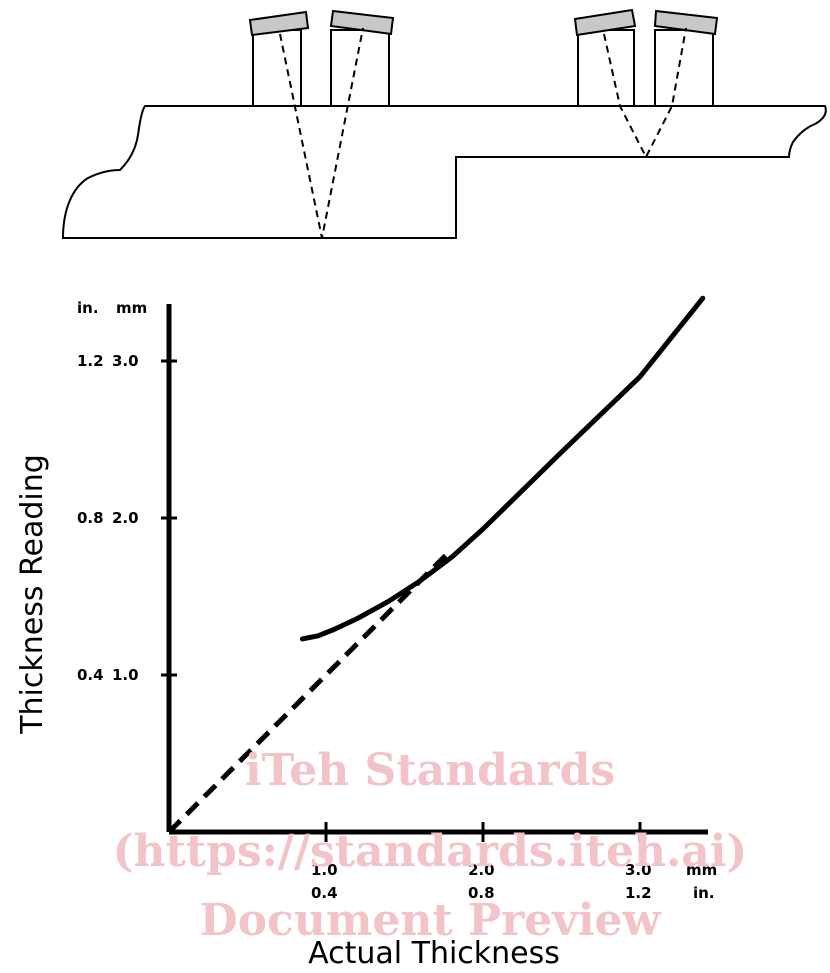 The height and width of the screenshot is (973, 830). I want to click on x-ticks: 1.0 0.4 2.0 0.8 3.0 1.2, so click(481, 862).